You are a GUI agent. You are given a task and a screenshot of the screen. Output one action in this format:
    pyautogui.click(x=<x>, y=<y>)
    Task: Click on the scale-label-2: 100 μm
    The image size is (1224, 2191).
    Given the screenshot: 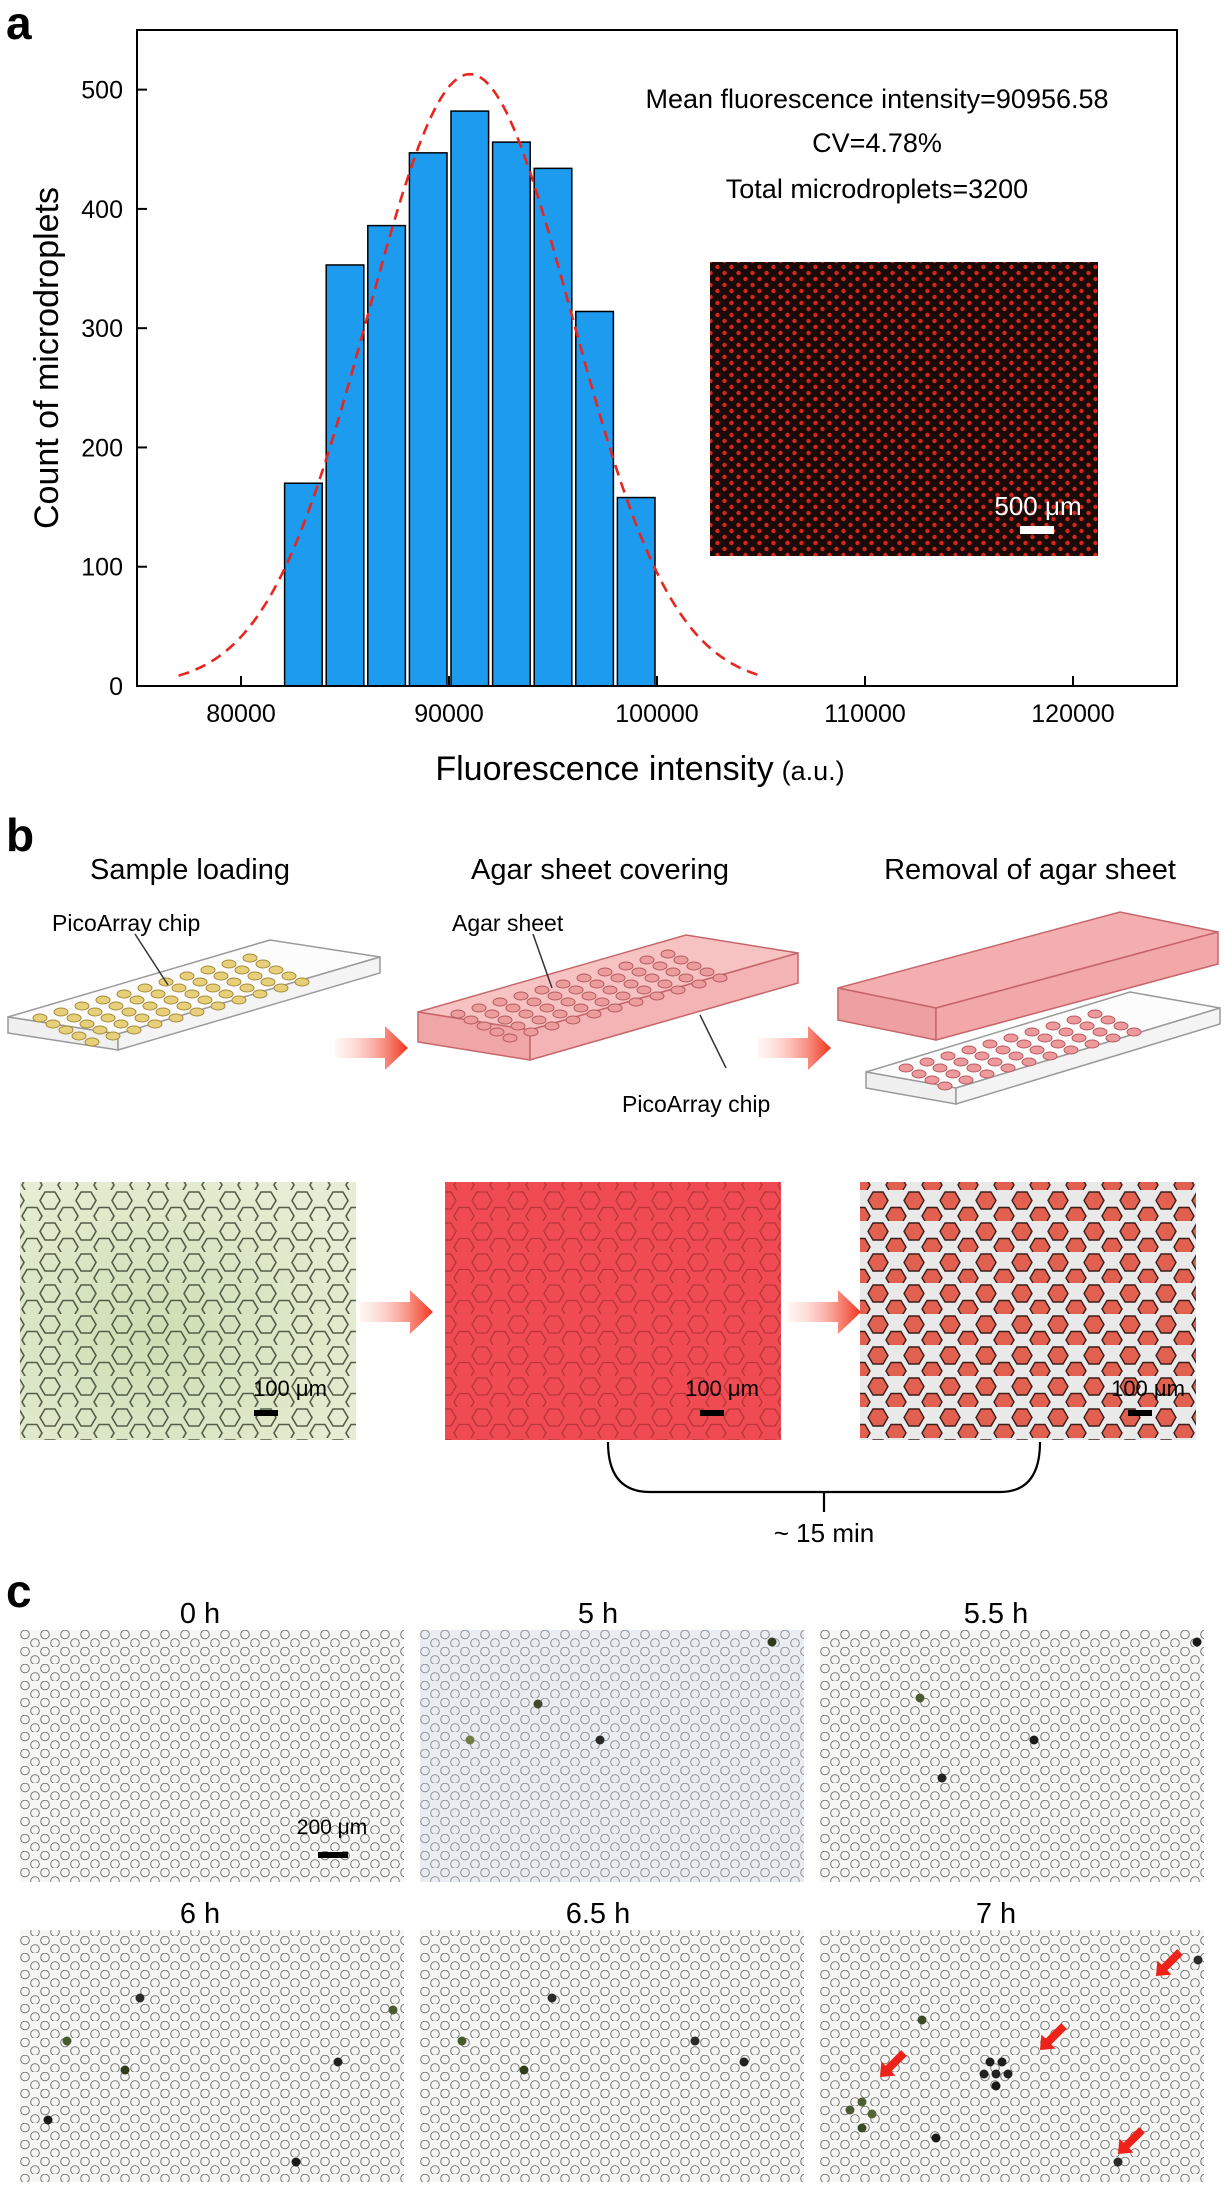 What is the action you would take?
    pyautogui.click(x=722, y=1388)
    